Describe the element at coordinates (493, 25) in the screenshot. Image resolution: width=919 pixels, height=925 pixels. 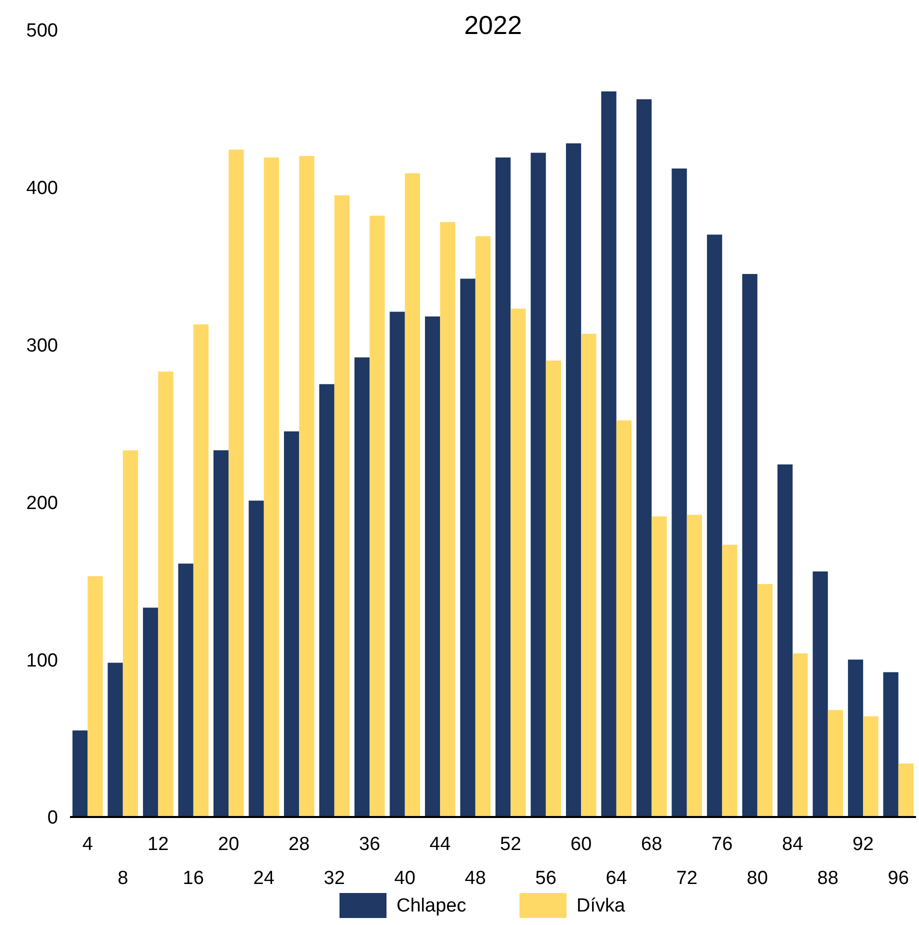
I see `chart-title: 2022` at that location.